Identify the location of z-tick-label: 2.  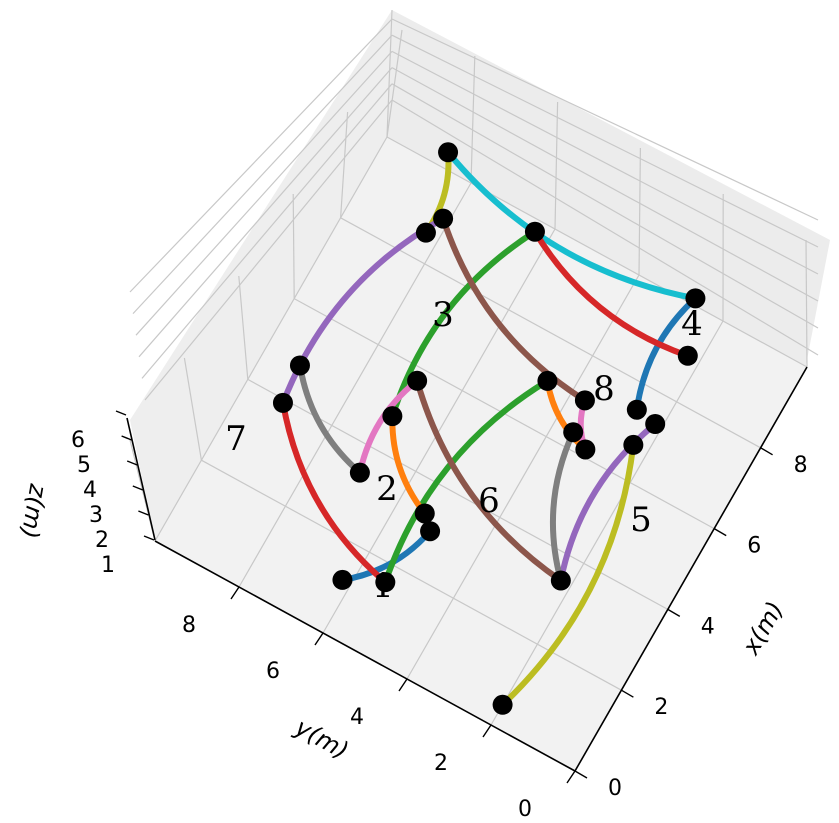
(102, 540).